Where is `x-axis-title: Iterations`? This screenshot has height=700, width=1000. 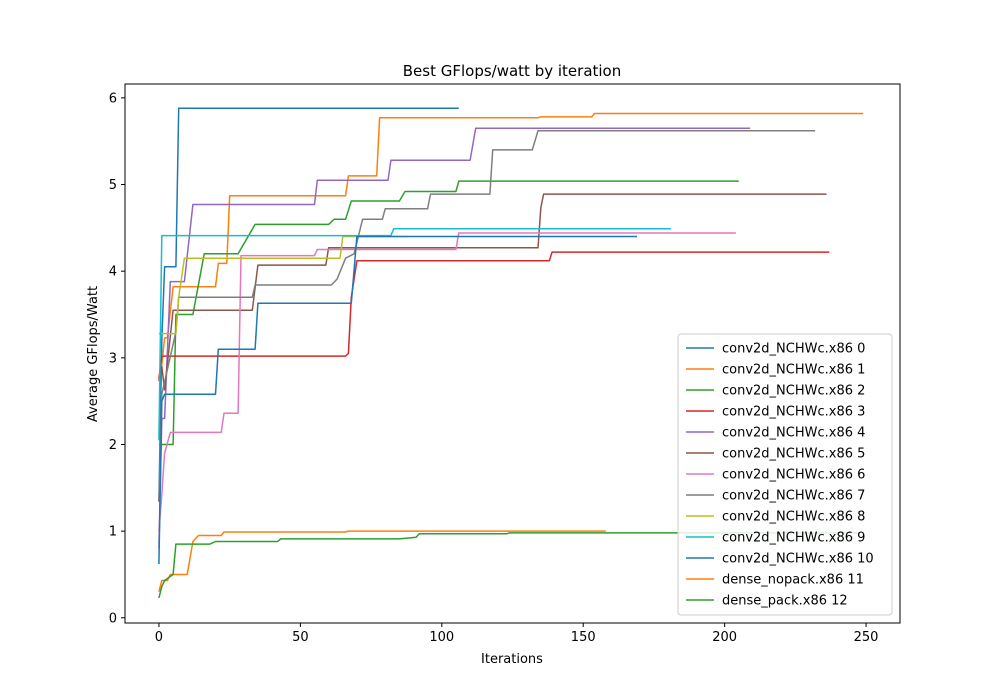
x-axis-title: Iterations is located at coordinates (512, 659).